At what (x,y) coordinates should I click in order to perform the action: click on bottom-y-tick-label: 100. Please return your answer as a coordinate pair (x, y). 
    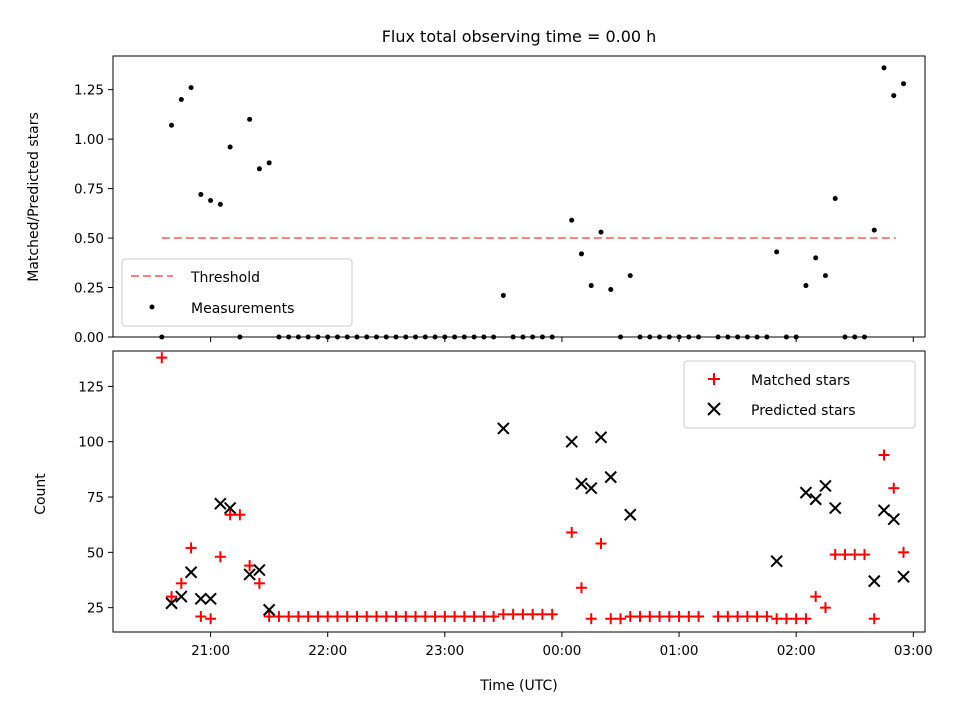
    Looking at the image, I should click on (91, 443).